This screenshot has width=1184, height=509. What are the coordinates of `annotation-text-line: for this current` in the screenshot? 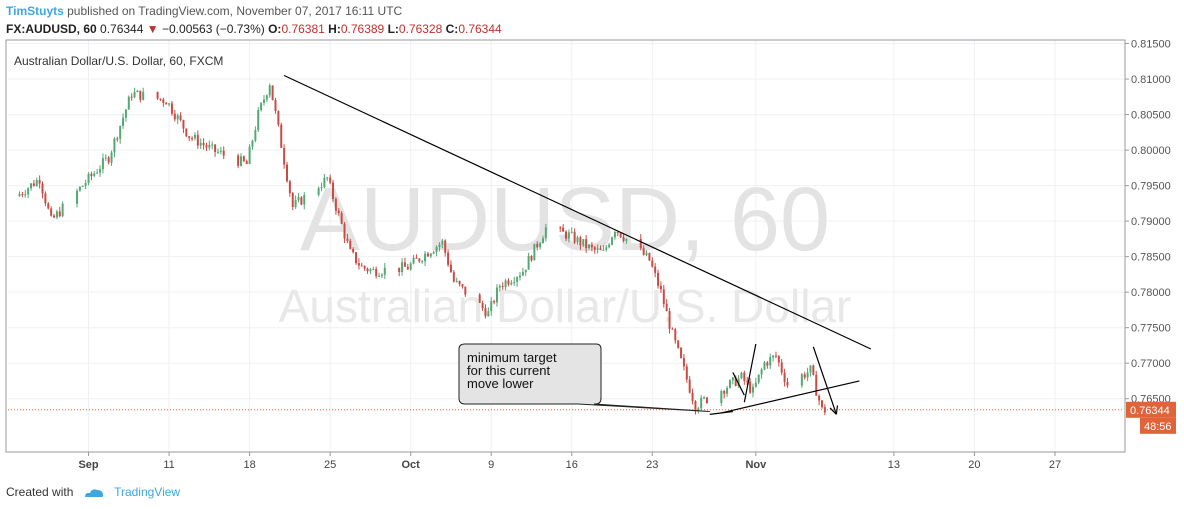 It's located at (508, 370).